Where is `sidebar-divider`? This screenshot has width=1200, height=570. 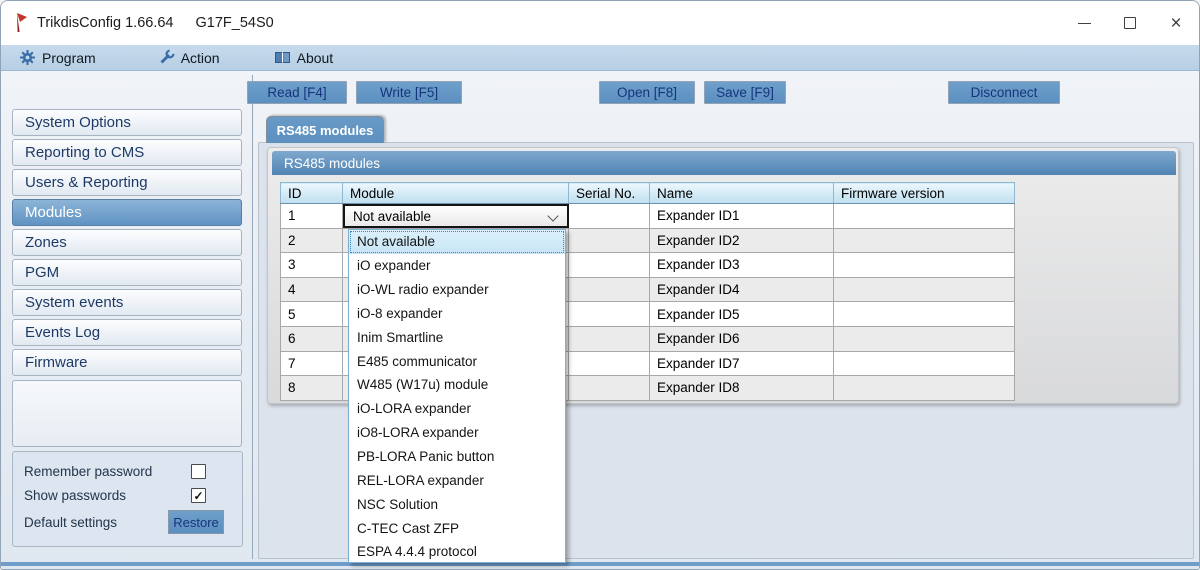 sidebar-divider is located at coordinates (252, 317).